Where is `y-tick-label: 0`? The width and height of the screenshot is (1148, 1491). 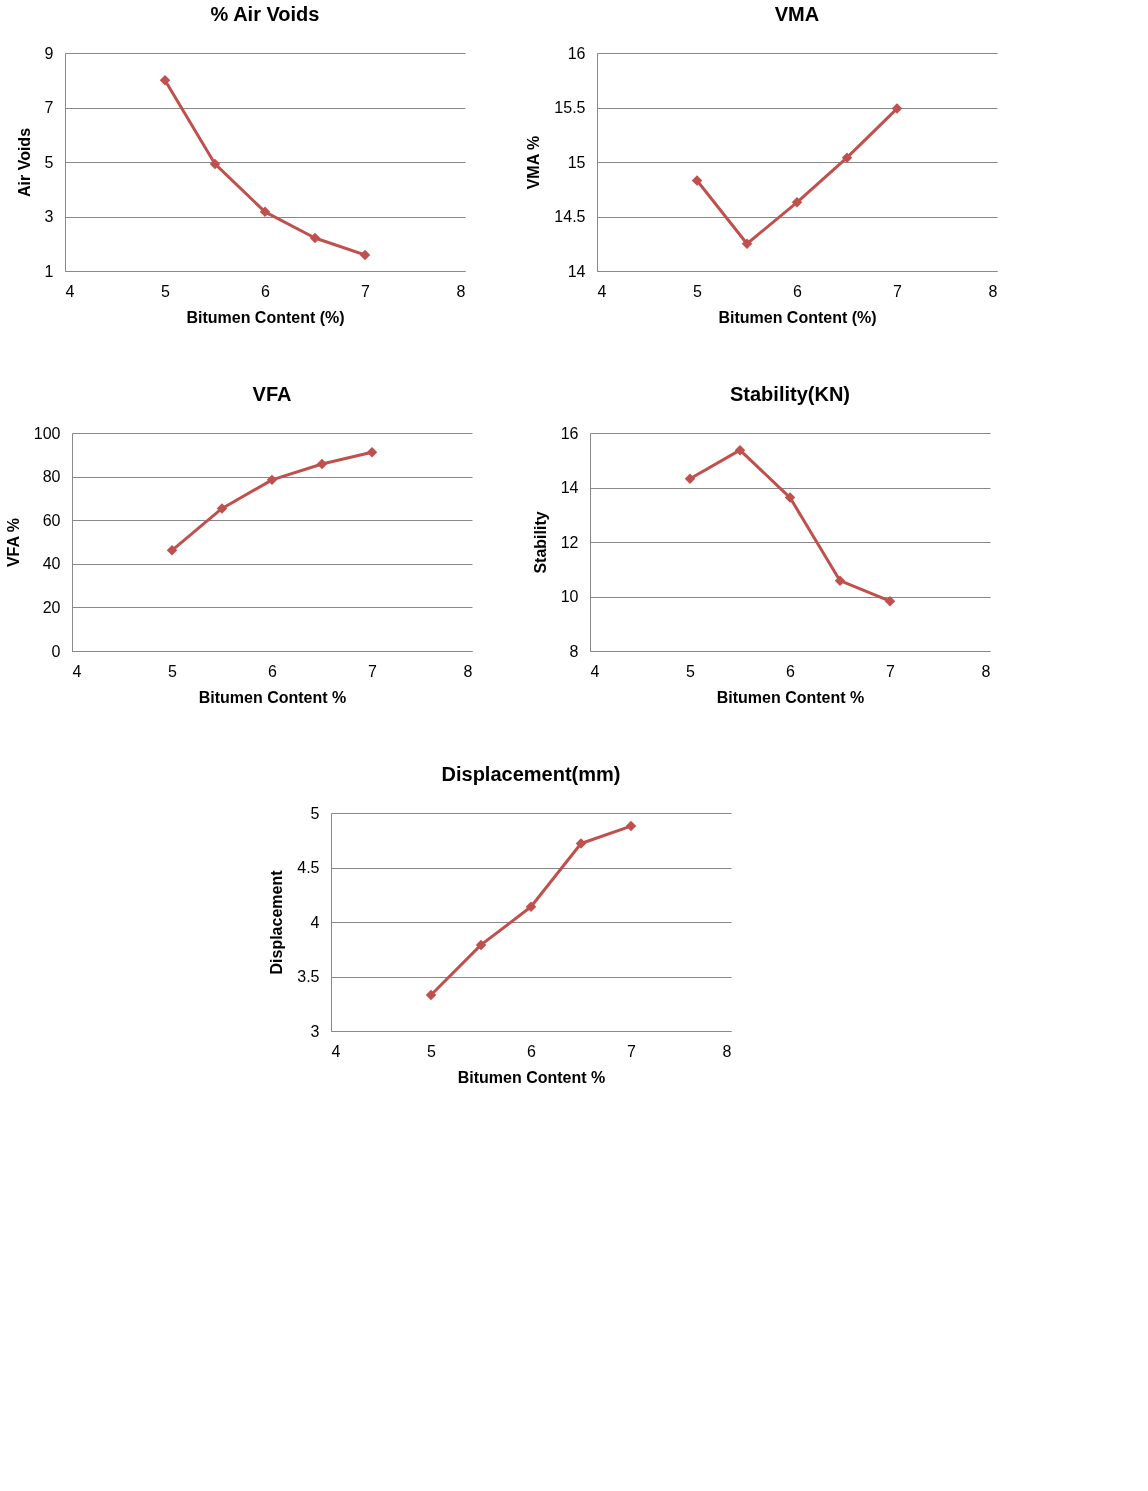 y-tick-label: 0 is located at coordinates (56, 651).